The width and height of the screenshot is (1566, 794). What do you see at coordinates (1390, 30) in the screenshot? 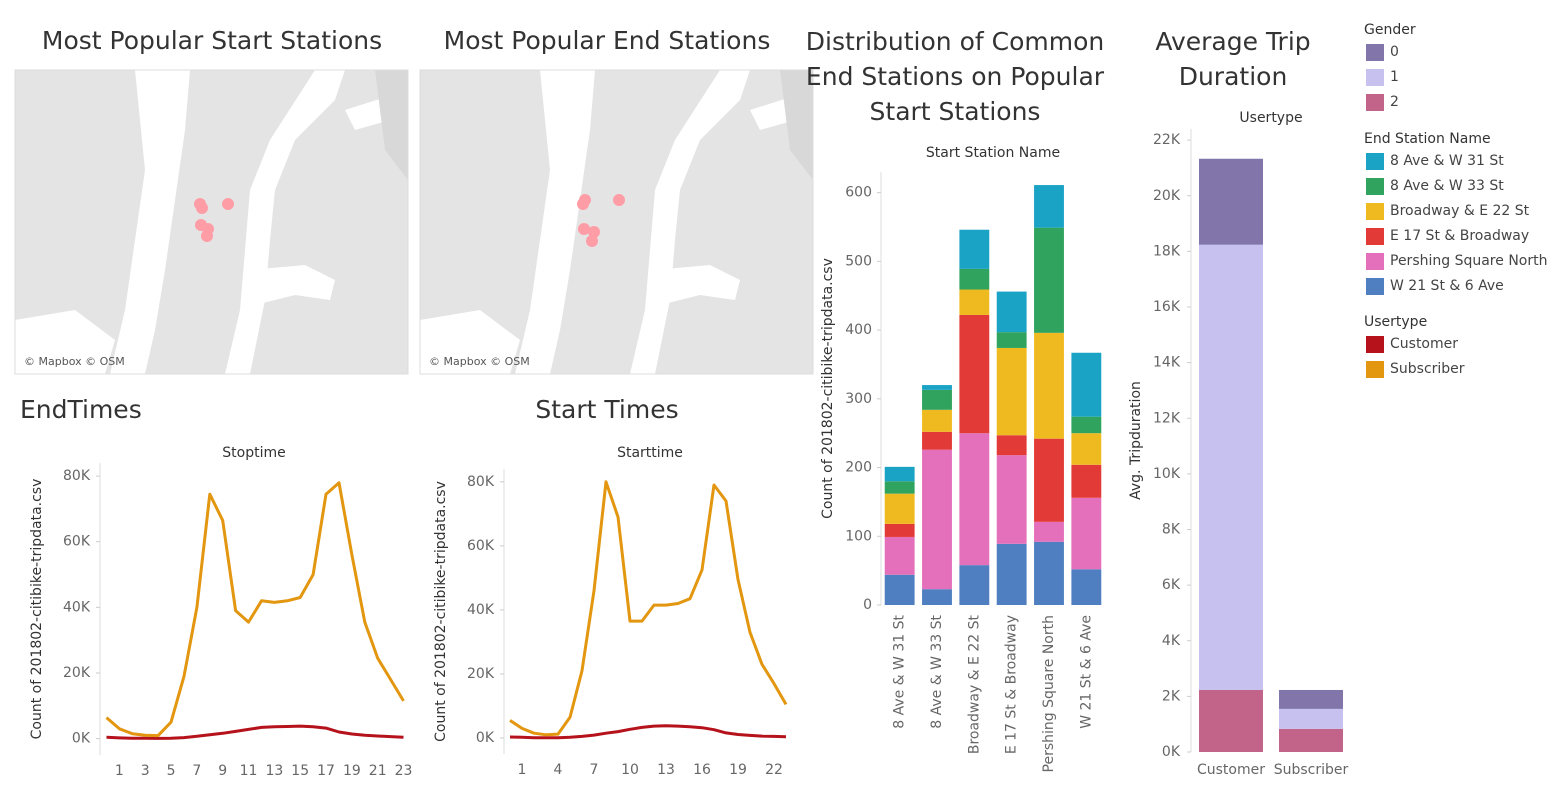
I see `legend-title: Gender` at bounding box center [1390, 30].